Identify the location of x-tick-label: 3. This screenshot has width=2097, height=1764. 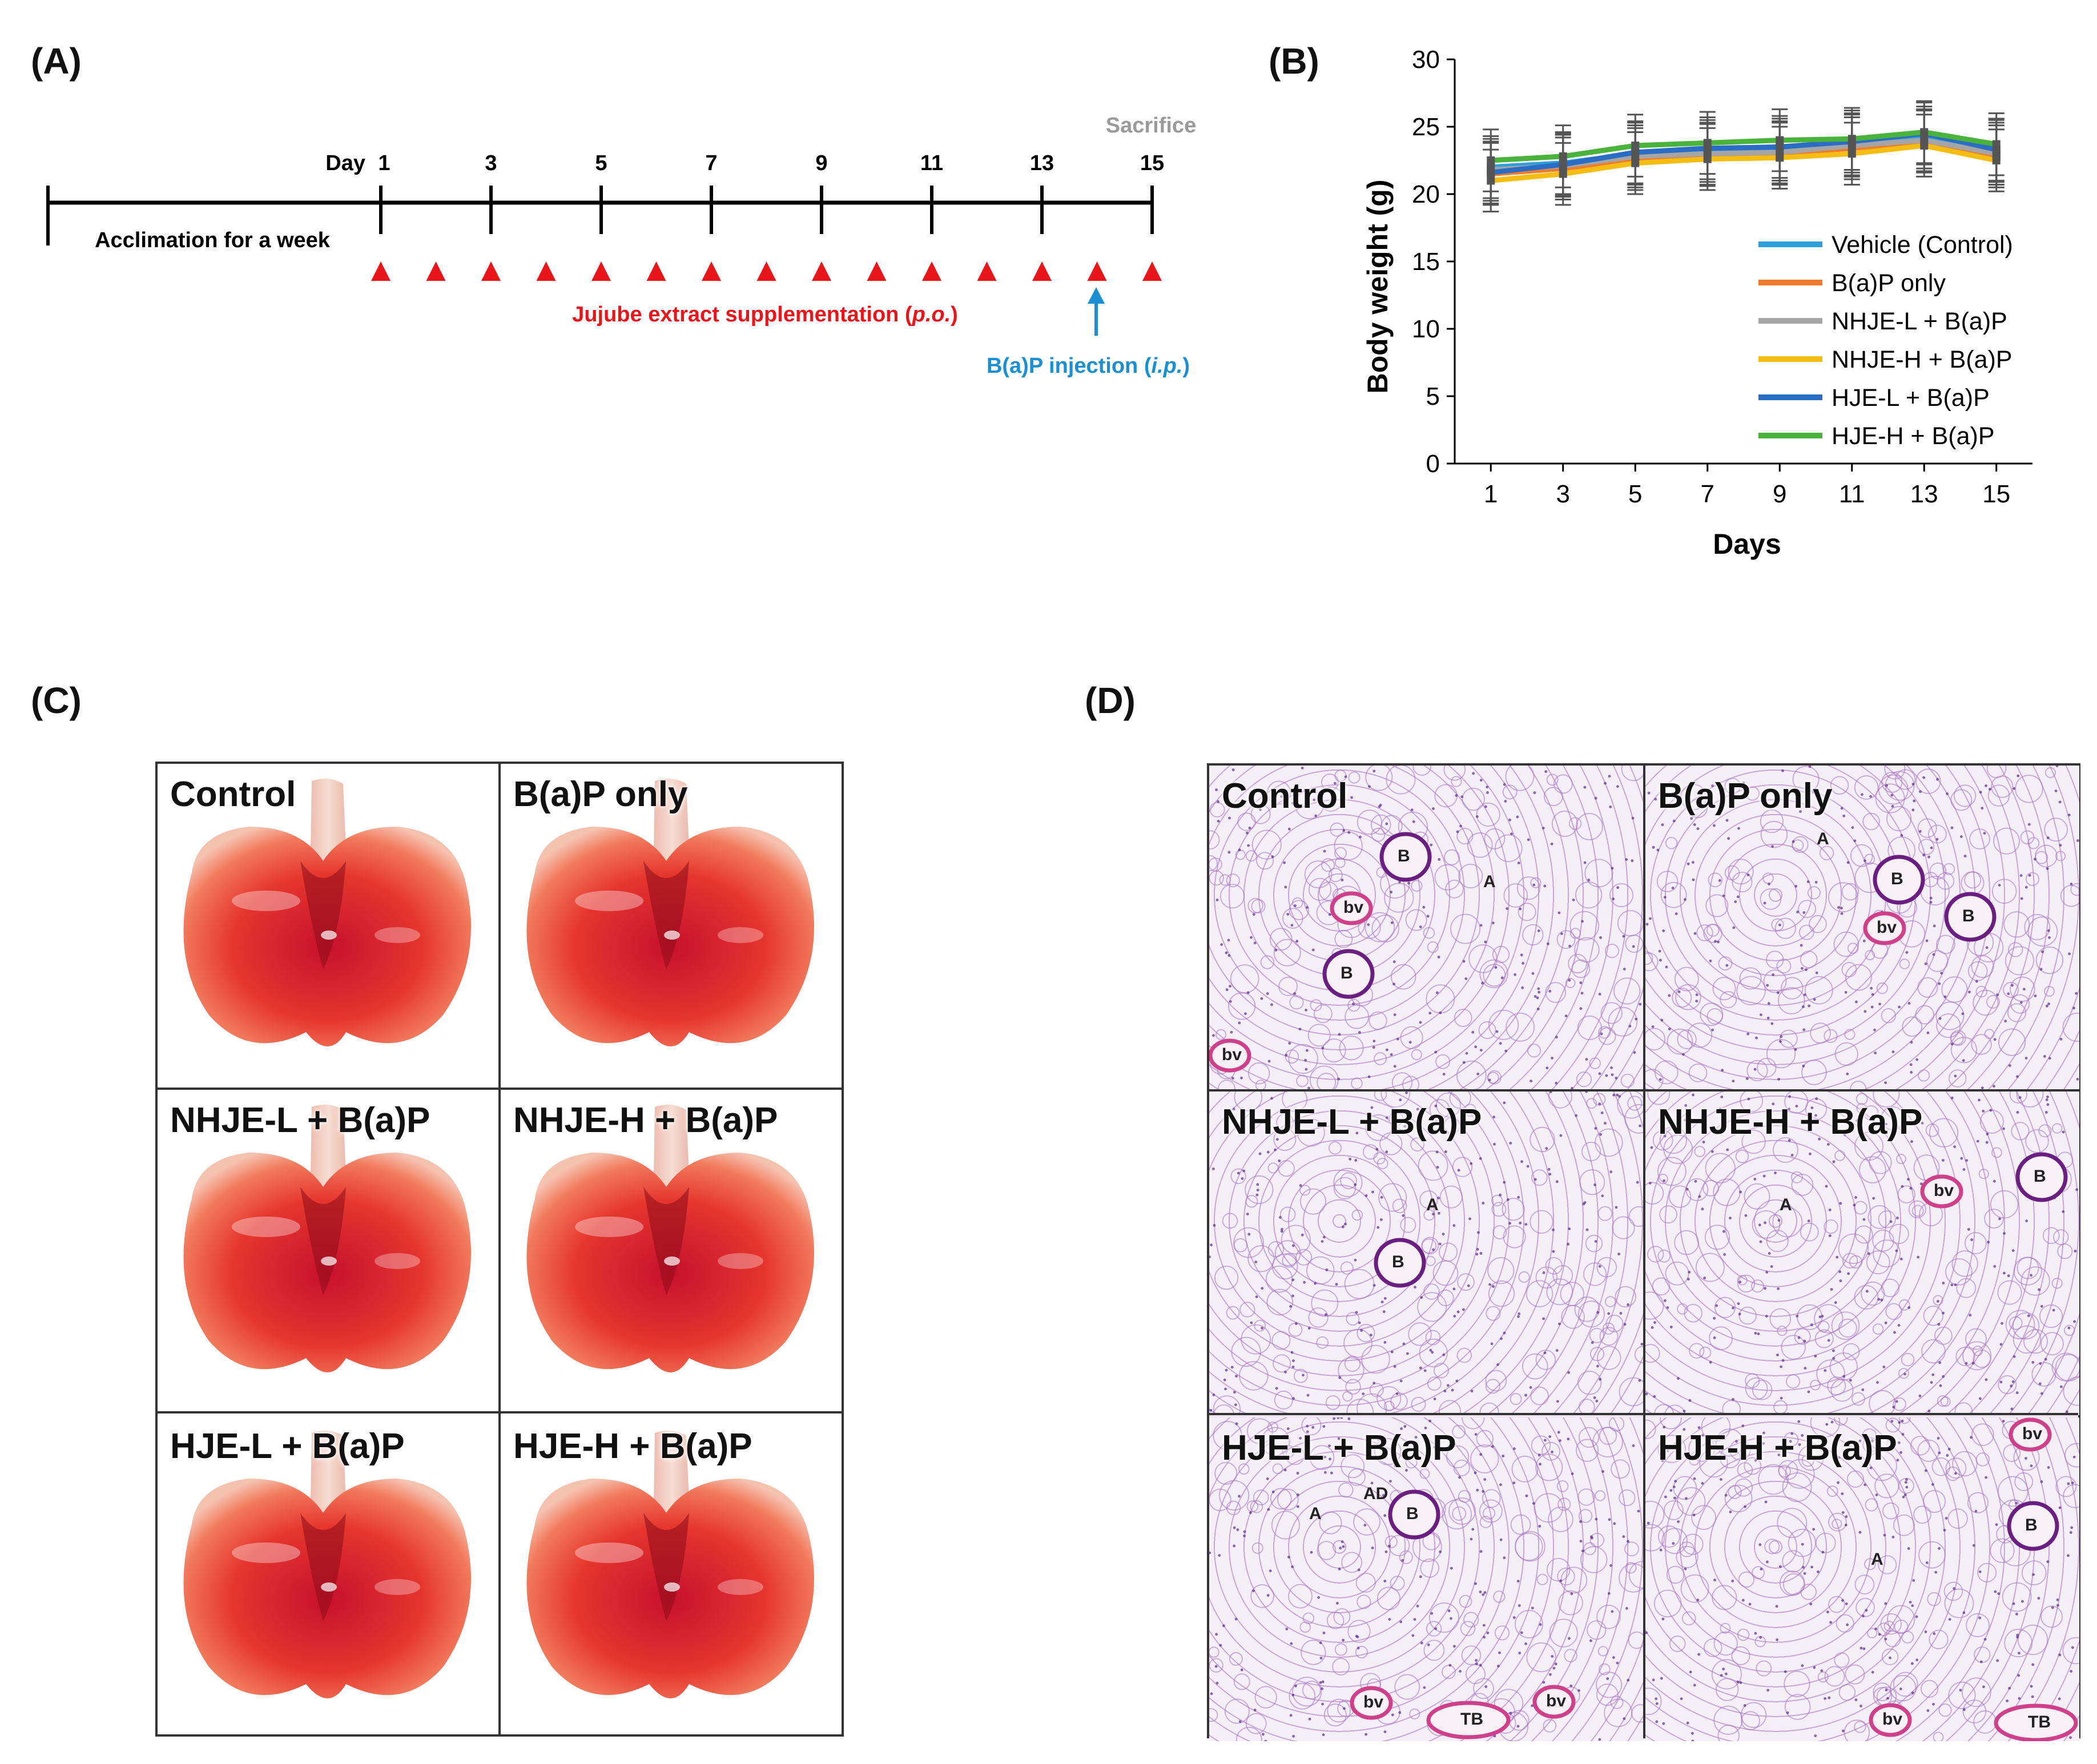
(1563, 494).